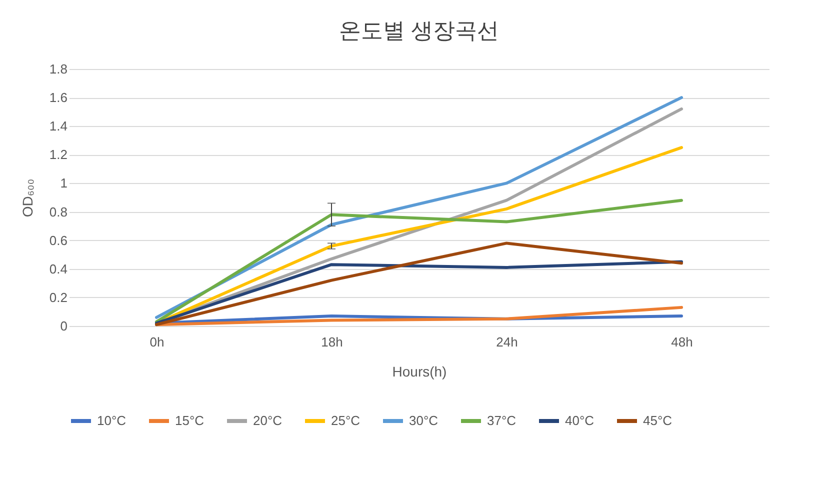 The width and height of the screenshot is (840, 503). What do you see at coordinates (267, 420) in the screenshot?
I see `legend-label: 20°C` at bounding box center [267, 420].